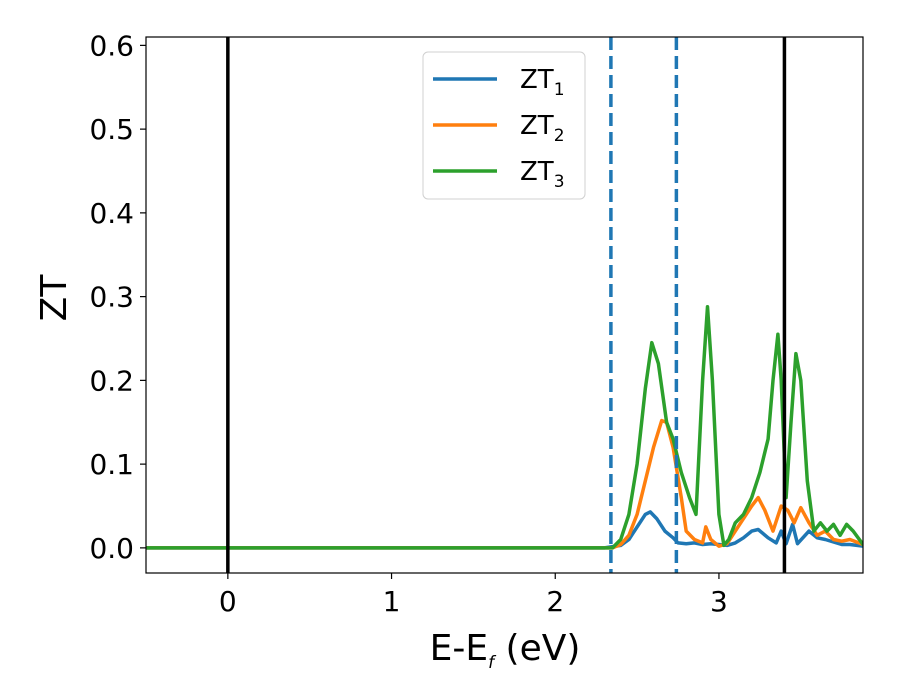 This screenshot has width=900, height=700. What do you see at coordinates (228, 601) in the screenshot?
I see `x-tick-label: 0` at bounding box center [228, 601].